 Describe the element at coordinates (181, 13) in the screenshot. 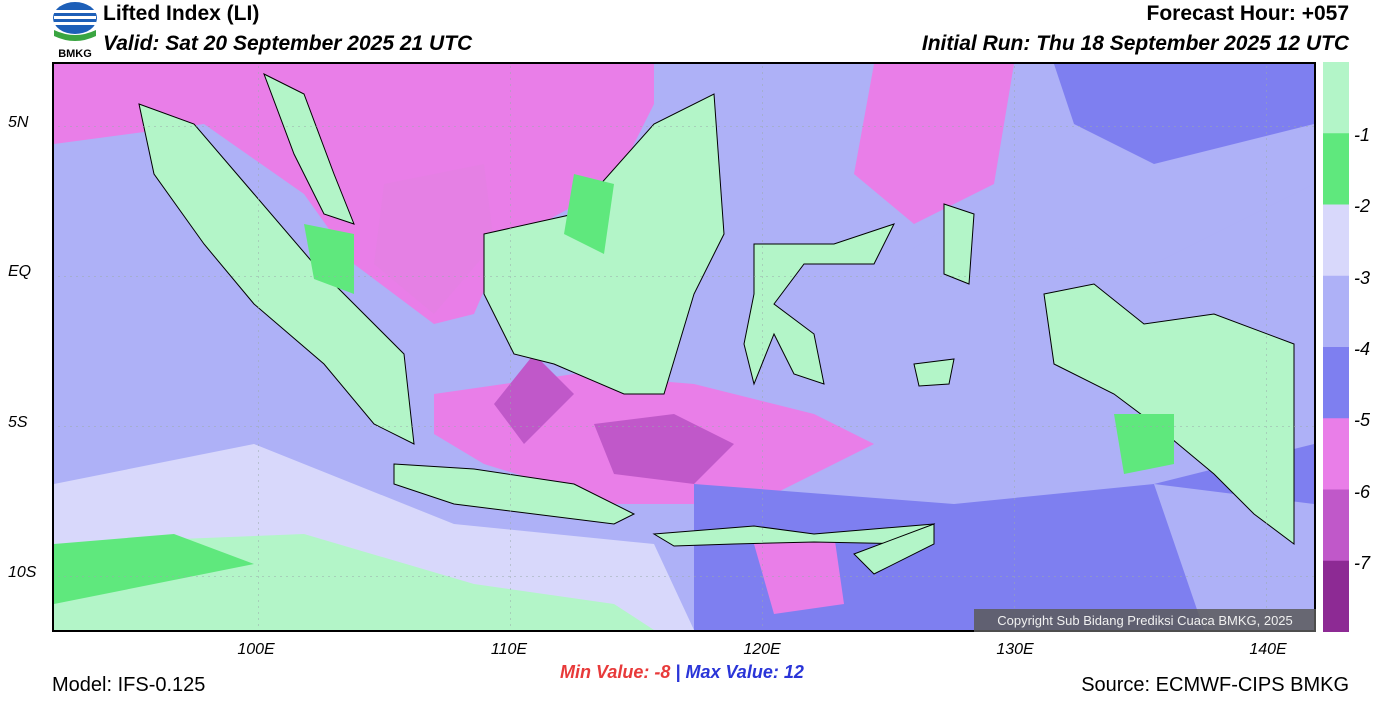

I see `map-title: Lifted Index (LI)` at that location.